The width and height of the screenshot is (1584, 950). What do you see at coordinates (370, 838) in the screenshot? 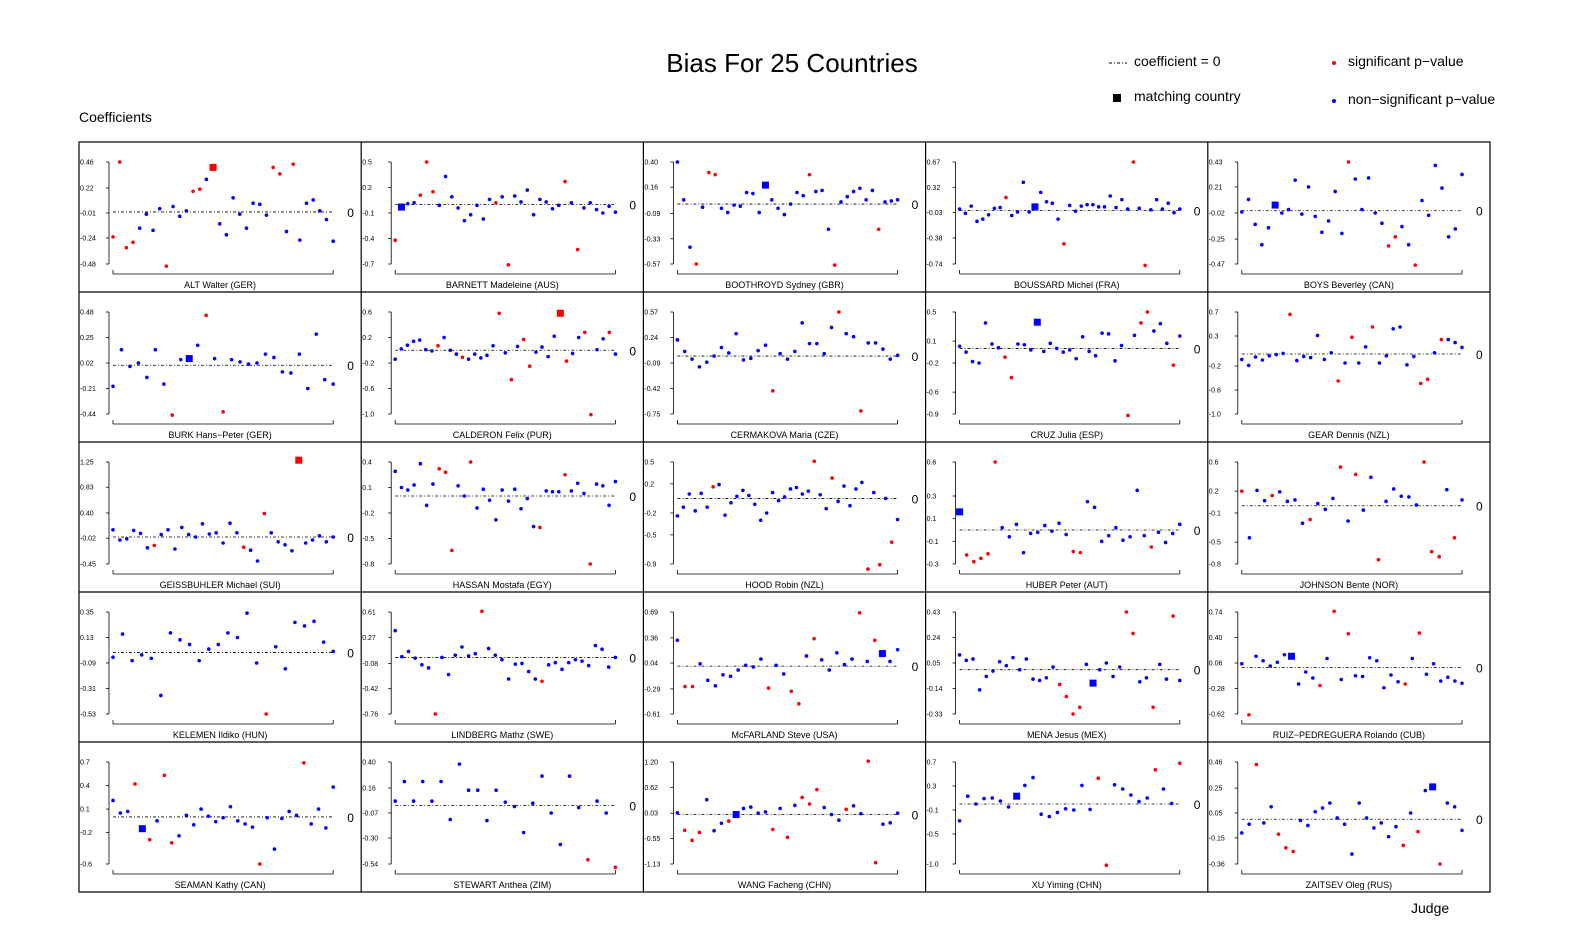
I see `y-tick-label: -0.30` at bounding box center [370, 838].